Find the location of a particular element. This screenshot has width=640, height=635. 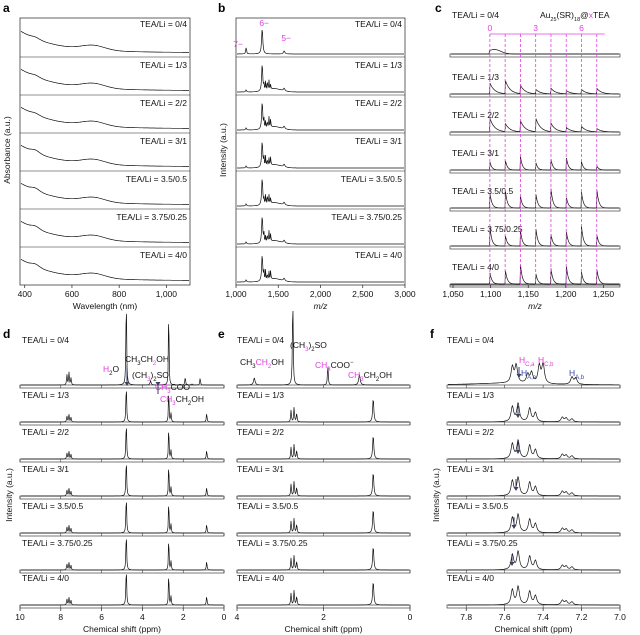

annotation-part: A,a is located at coordinates (532, 378).